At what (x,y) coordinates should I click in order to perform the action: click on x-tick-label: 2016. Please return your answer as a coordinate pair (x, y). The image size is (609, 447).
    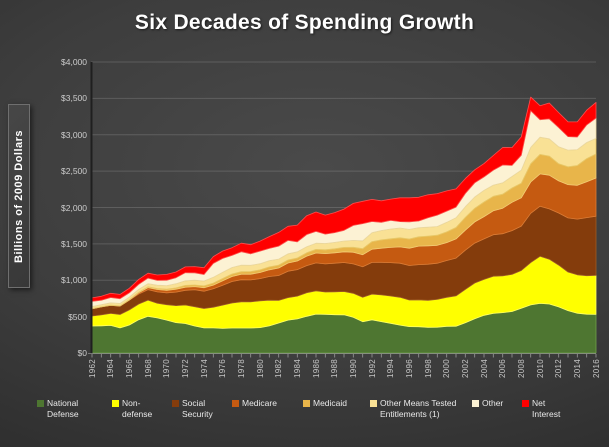
    Looking at the image, I should click on (596, 368).